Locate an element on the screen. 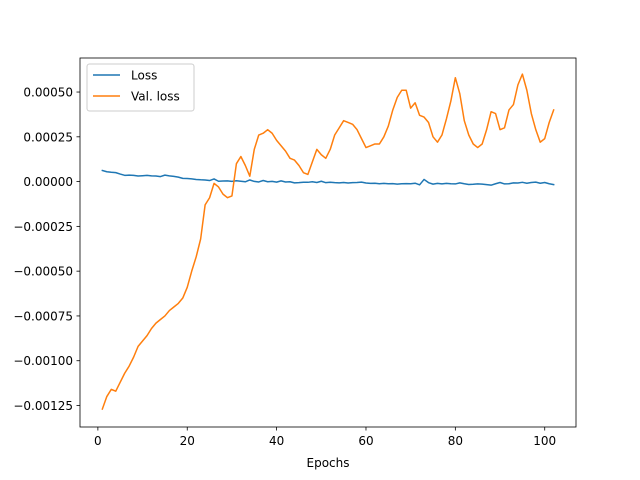 Image resolution: width=640 pixels, height=480 pixels. x-tick-label: 20 is located at coordinates (187, 441).